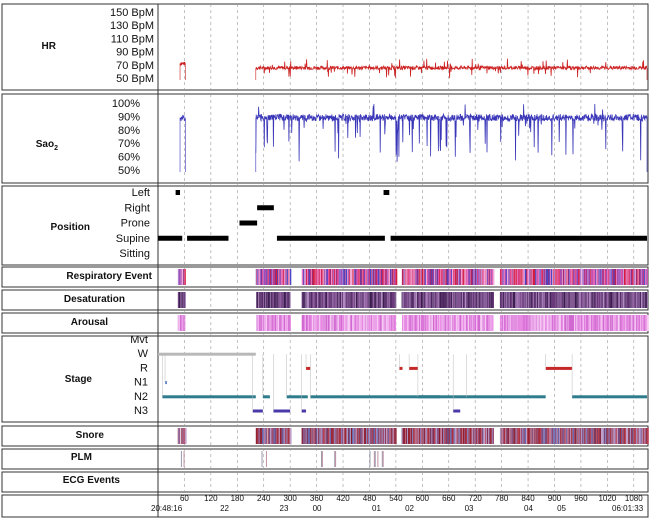 This screenshot has width=650, height=519. What do you see at coordinates (47, 145) in the screenshot?
I see `sao2-label: Sao2` at bounding box center [47, 145].